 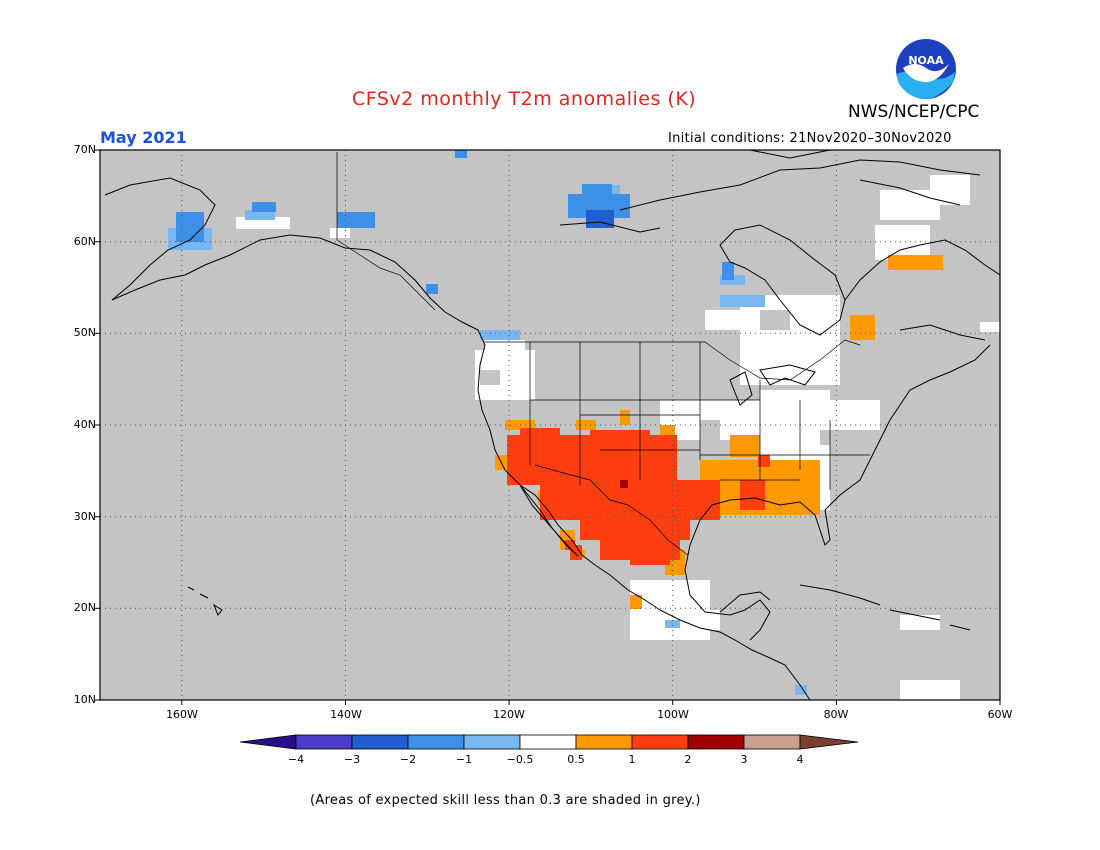 I want to click on lat-label: 60N, so click(x=84, y=241).